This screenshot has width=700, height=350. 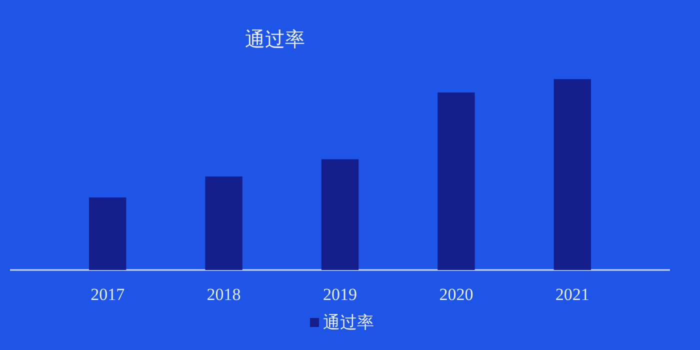 I want to click on x-tick-label: 2021, so click(x=572, y=294).